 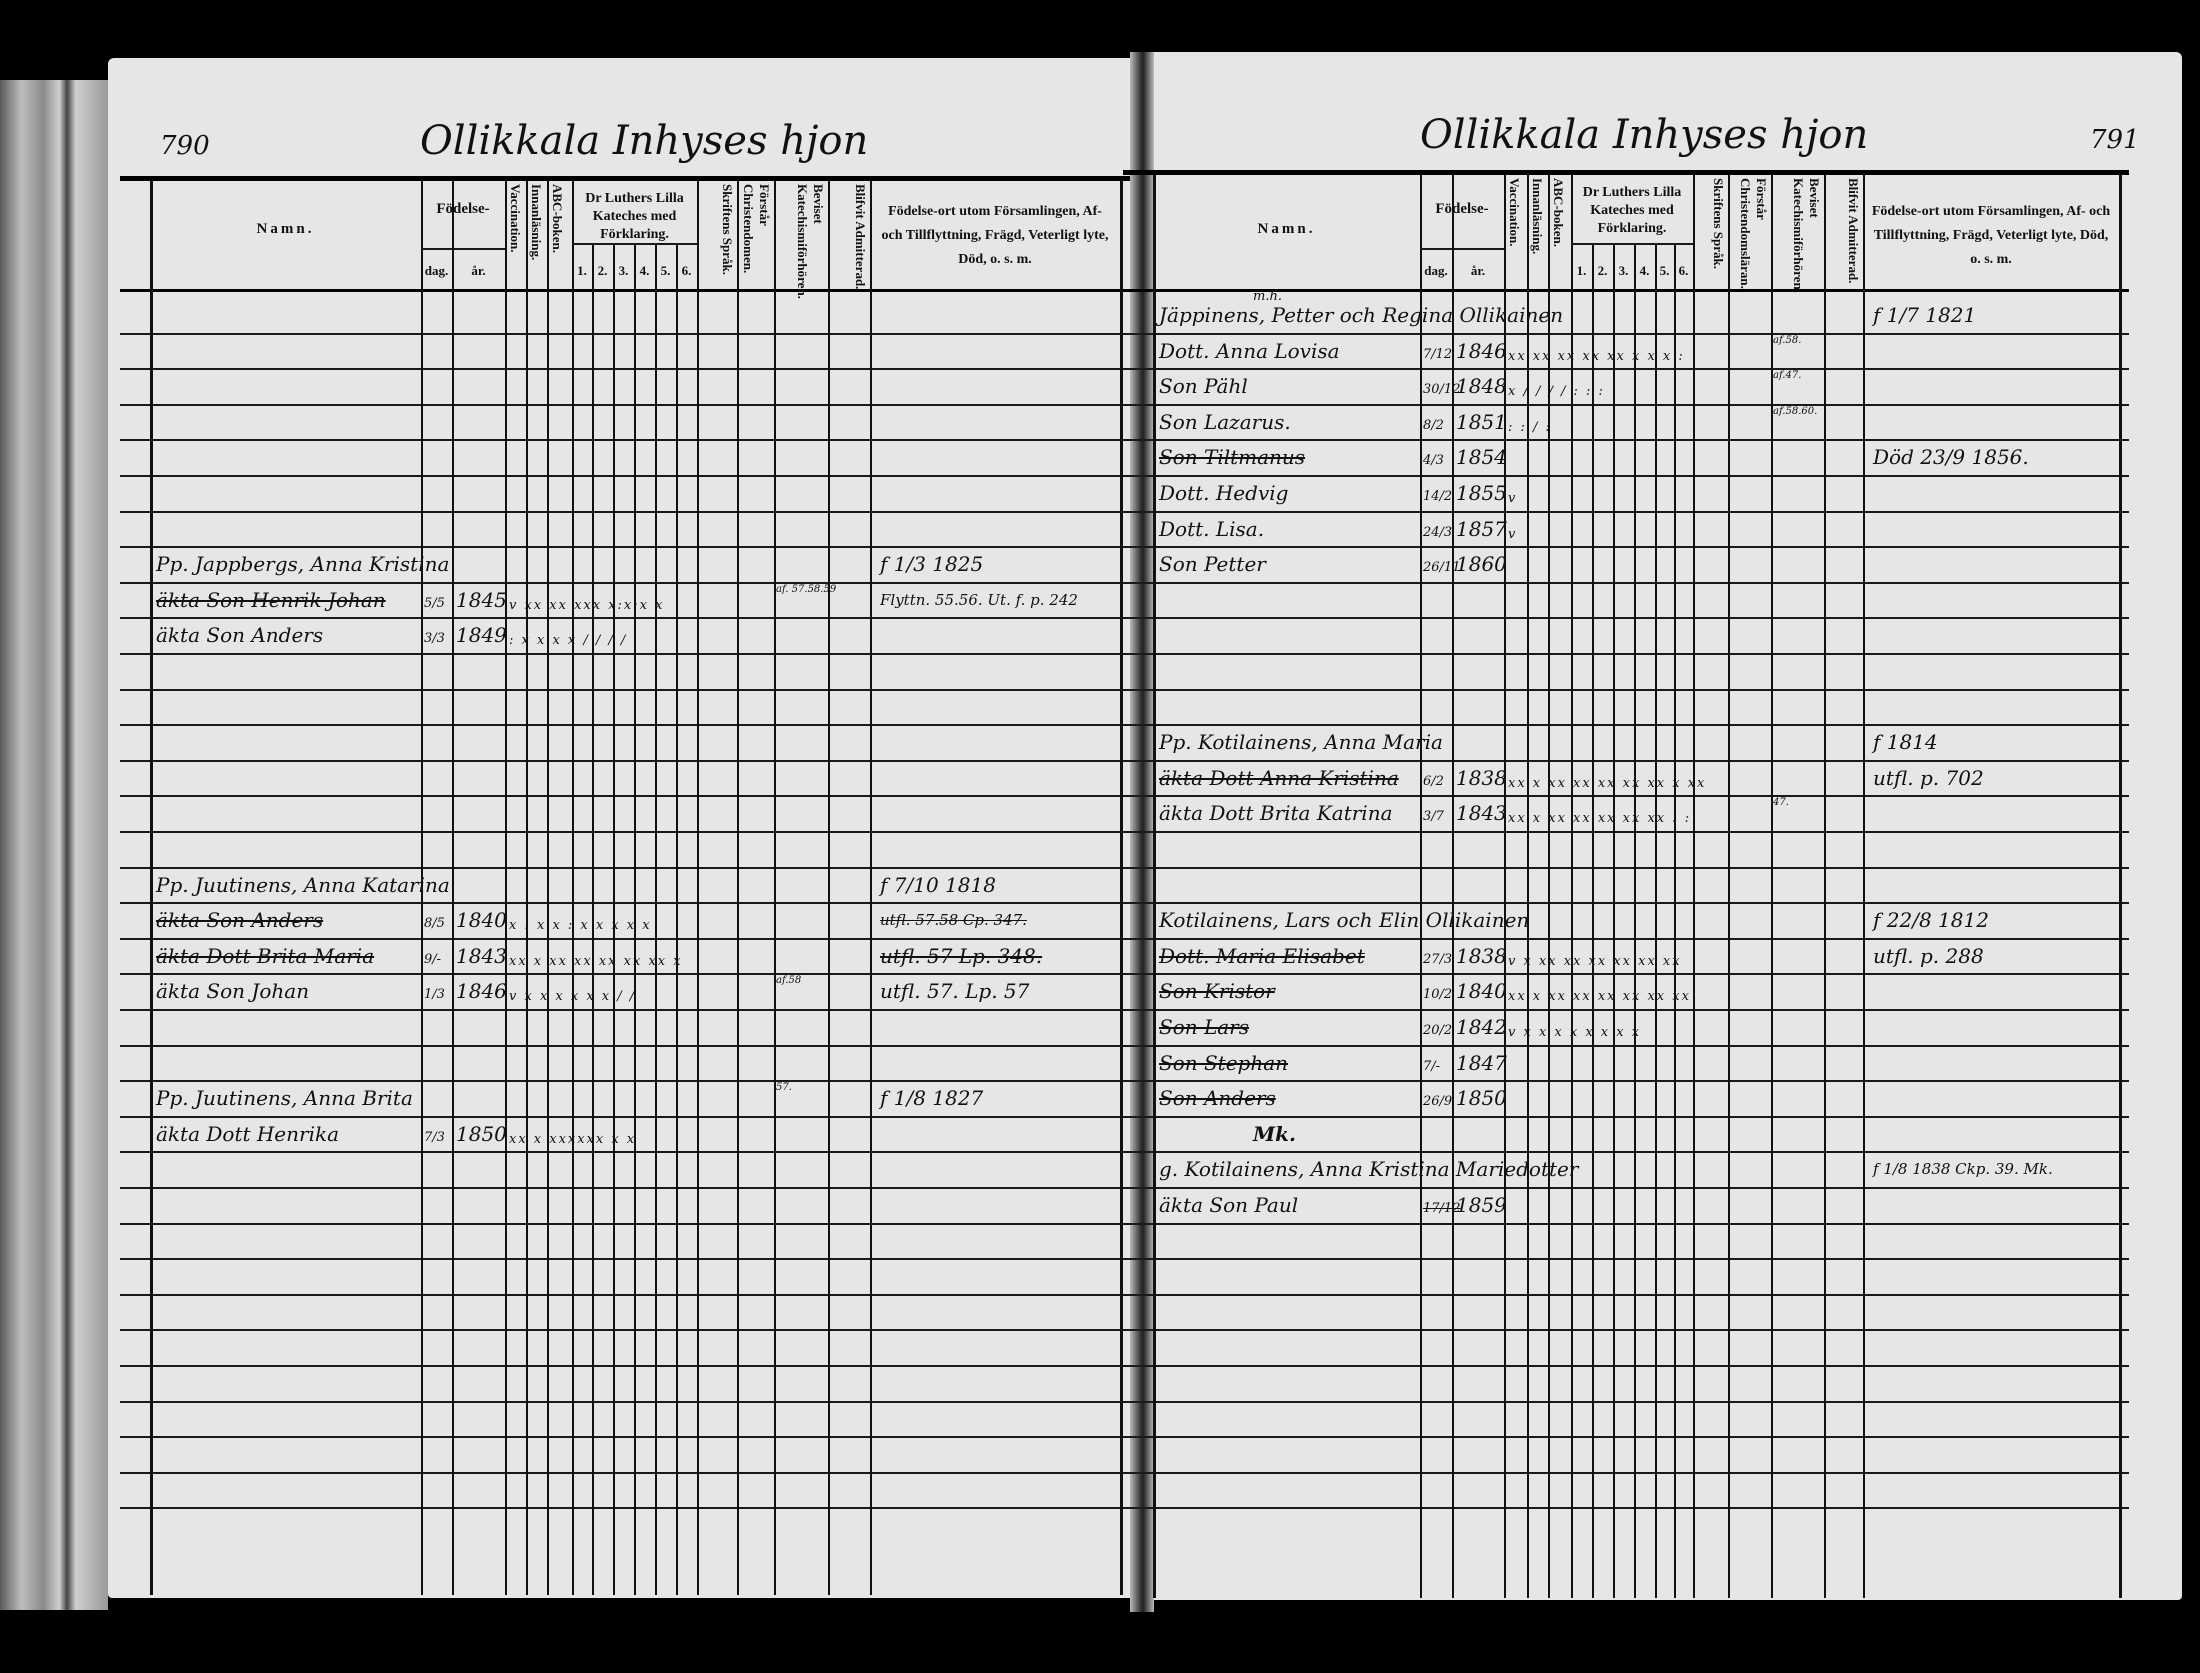 I want to click on entry-catechism-marks: xx x xx xx xx xx xx xx, so click(x=1599, y=997).